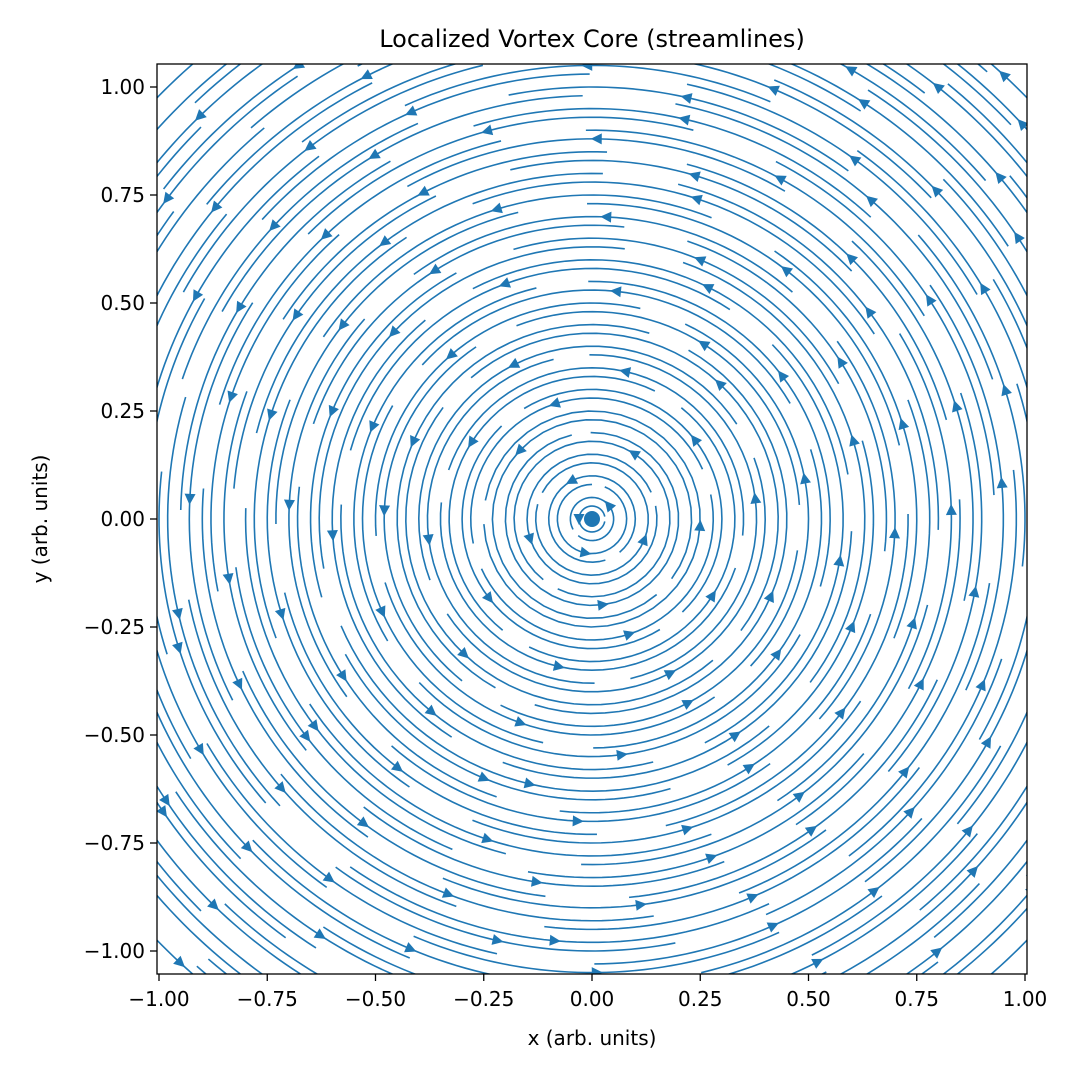 The height and width of the screenshot is (1080, 1080). I want to click on vortex-center-marker, so click(592, 519).